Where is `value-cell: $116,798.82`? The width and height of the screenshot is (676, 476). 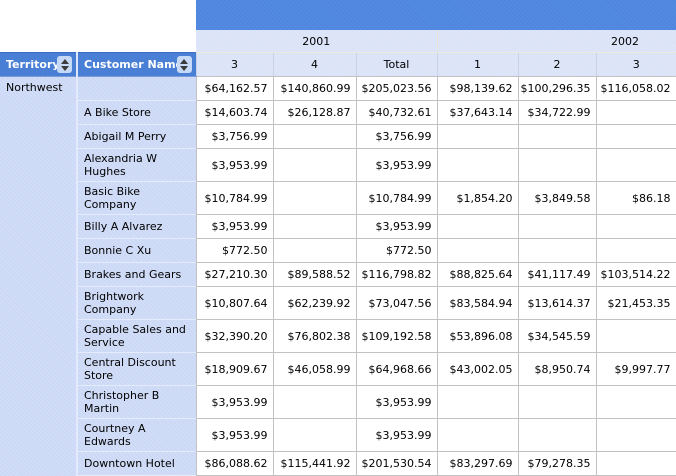
value-cell: $116,798.82 is located at coordinates (396, 274).